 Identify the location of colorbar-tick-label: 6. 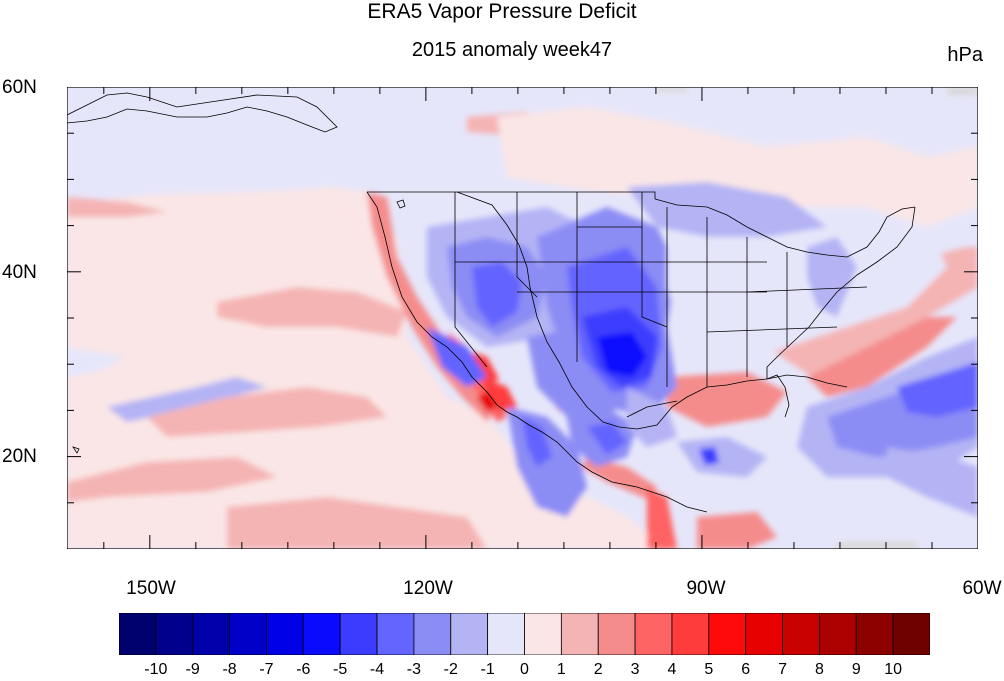
(746, 669).